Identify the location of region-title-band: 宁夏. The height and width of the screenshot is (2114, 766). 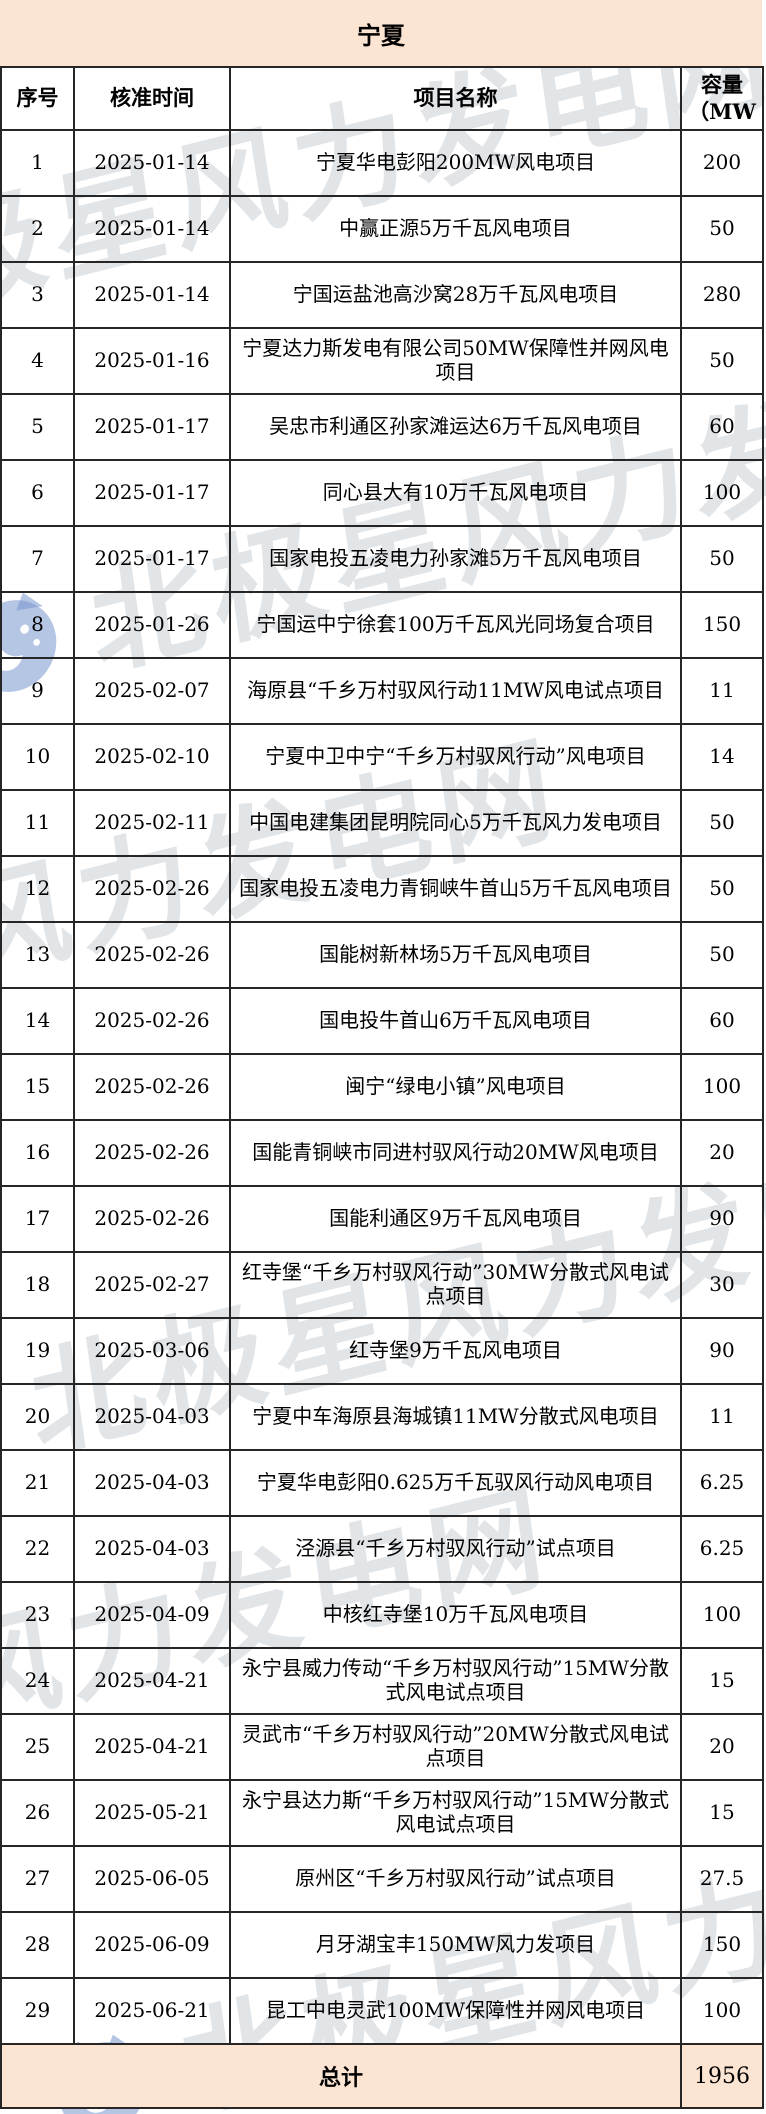
(381, 33).